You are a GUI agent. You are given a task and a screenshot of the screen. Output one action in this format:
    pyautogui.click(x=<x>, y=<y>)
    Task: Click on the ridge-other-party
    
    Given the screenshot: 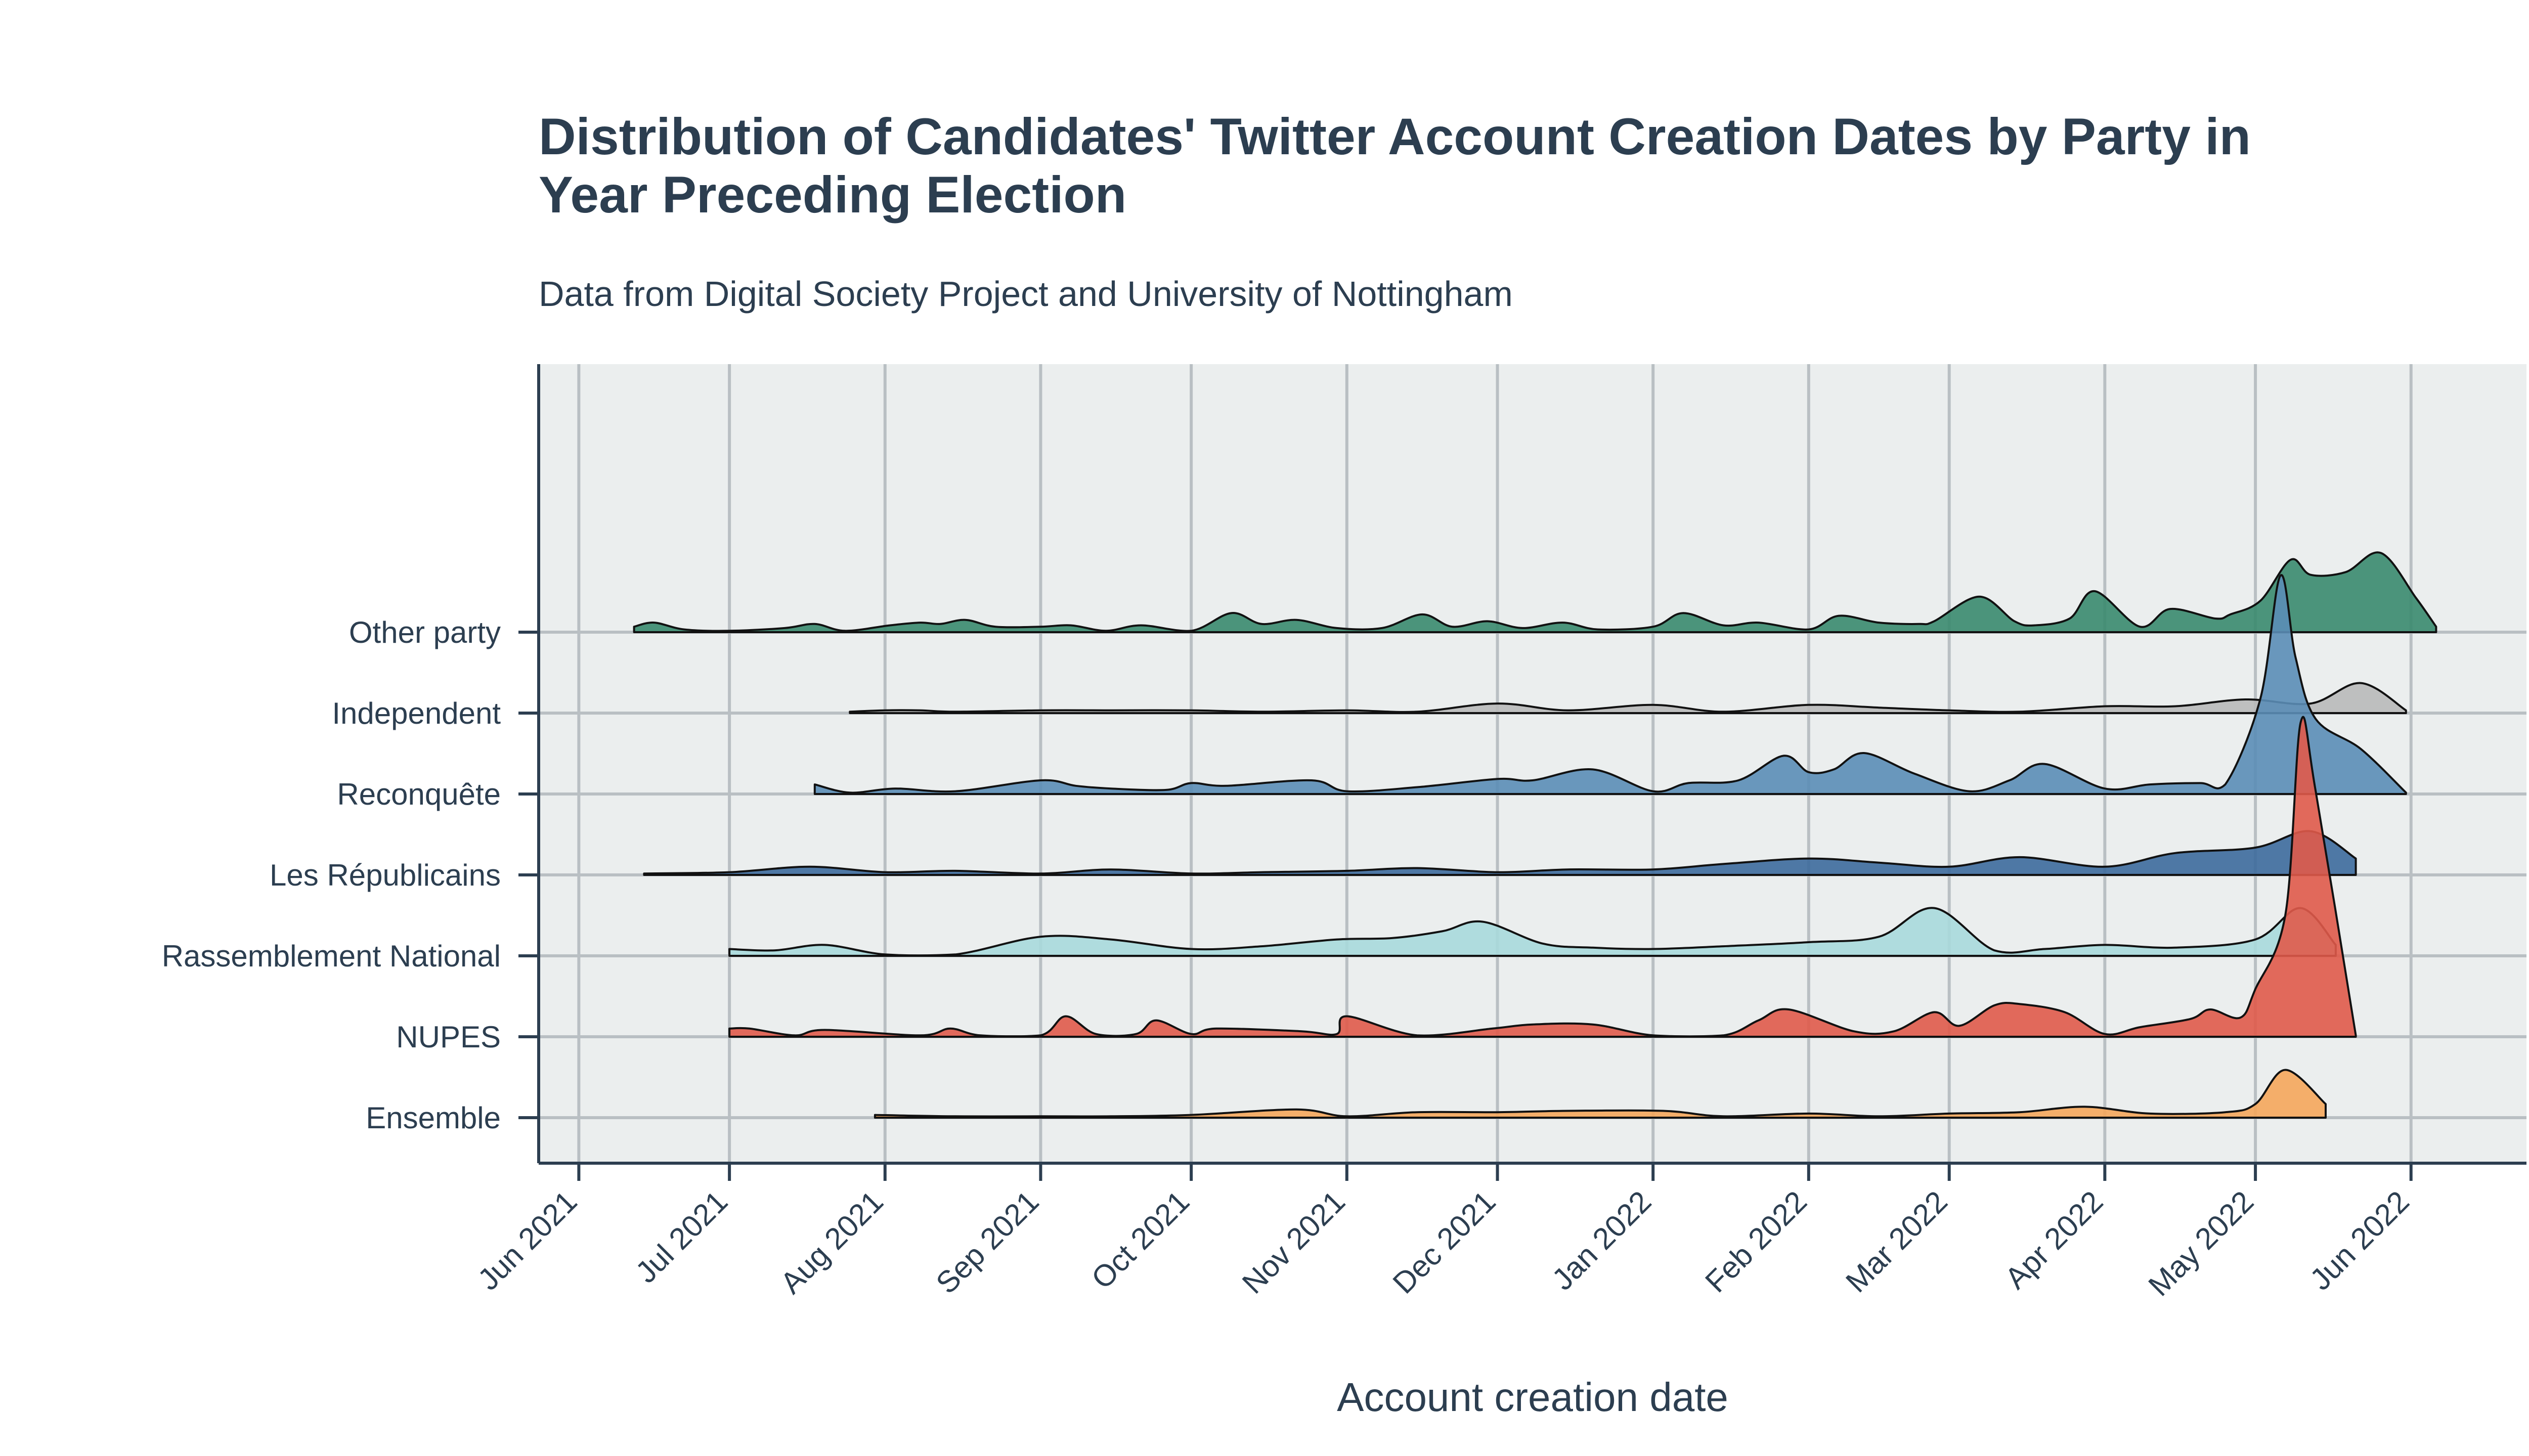 What is the action you would take?
    pyautogui.click(x=1535, y=592)
    